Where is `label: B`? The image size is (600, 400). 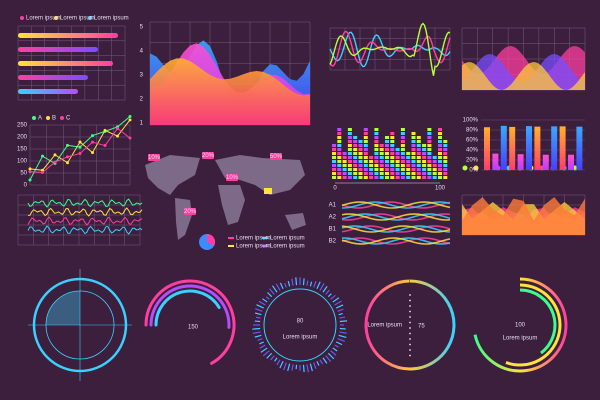
label: B is located at coordinates (54, 119).